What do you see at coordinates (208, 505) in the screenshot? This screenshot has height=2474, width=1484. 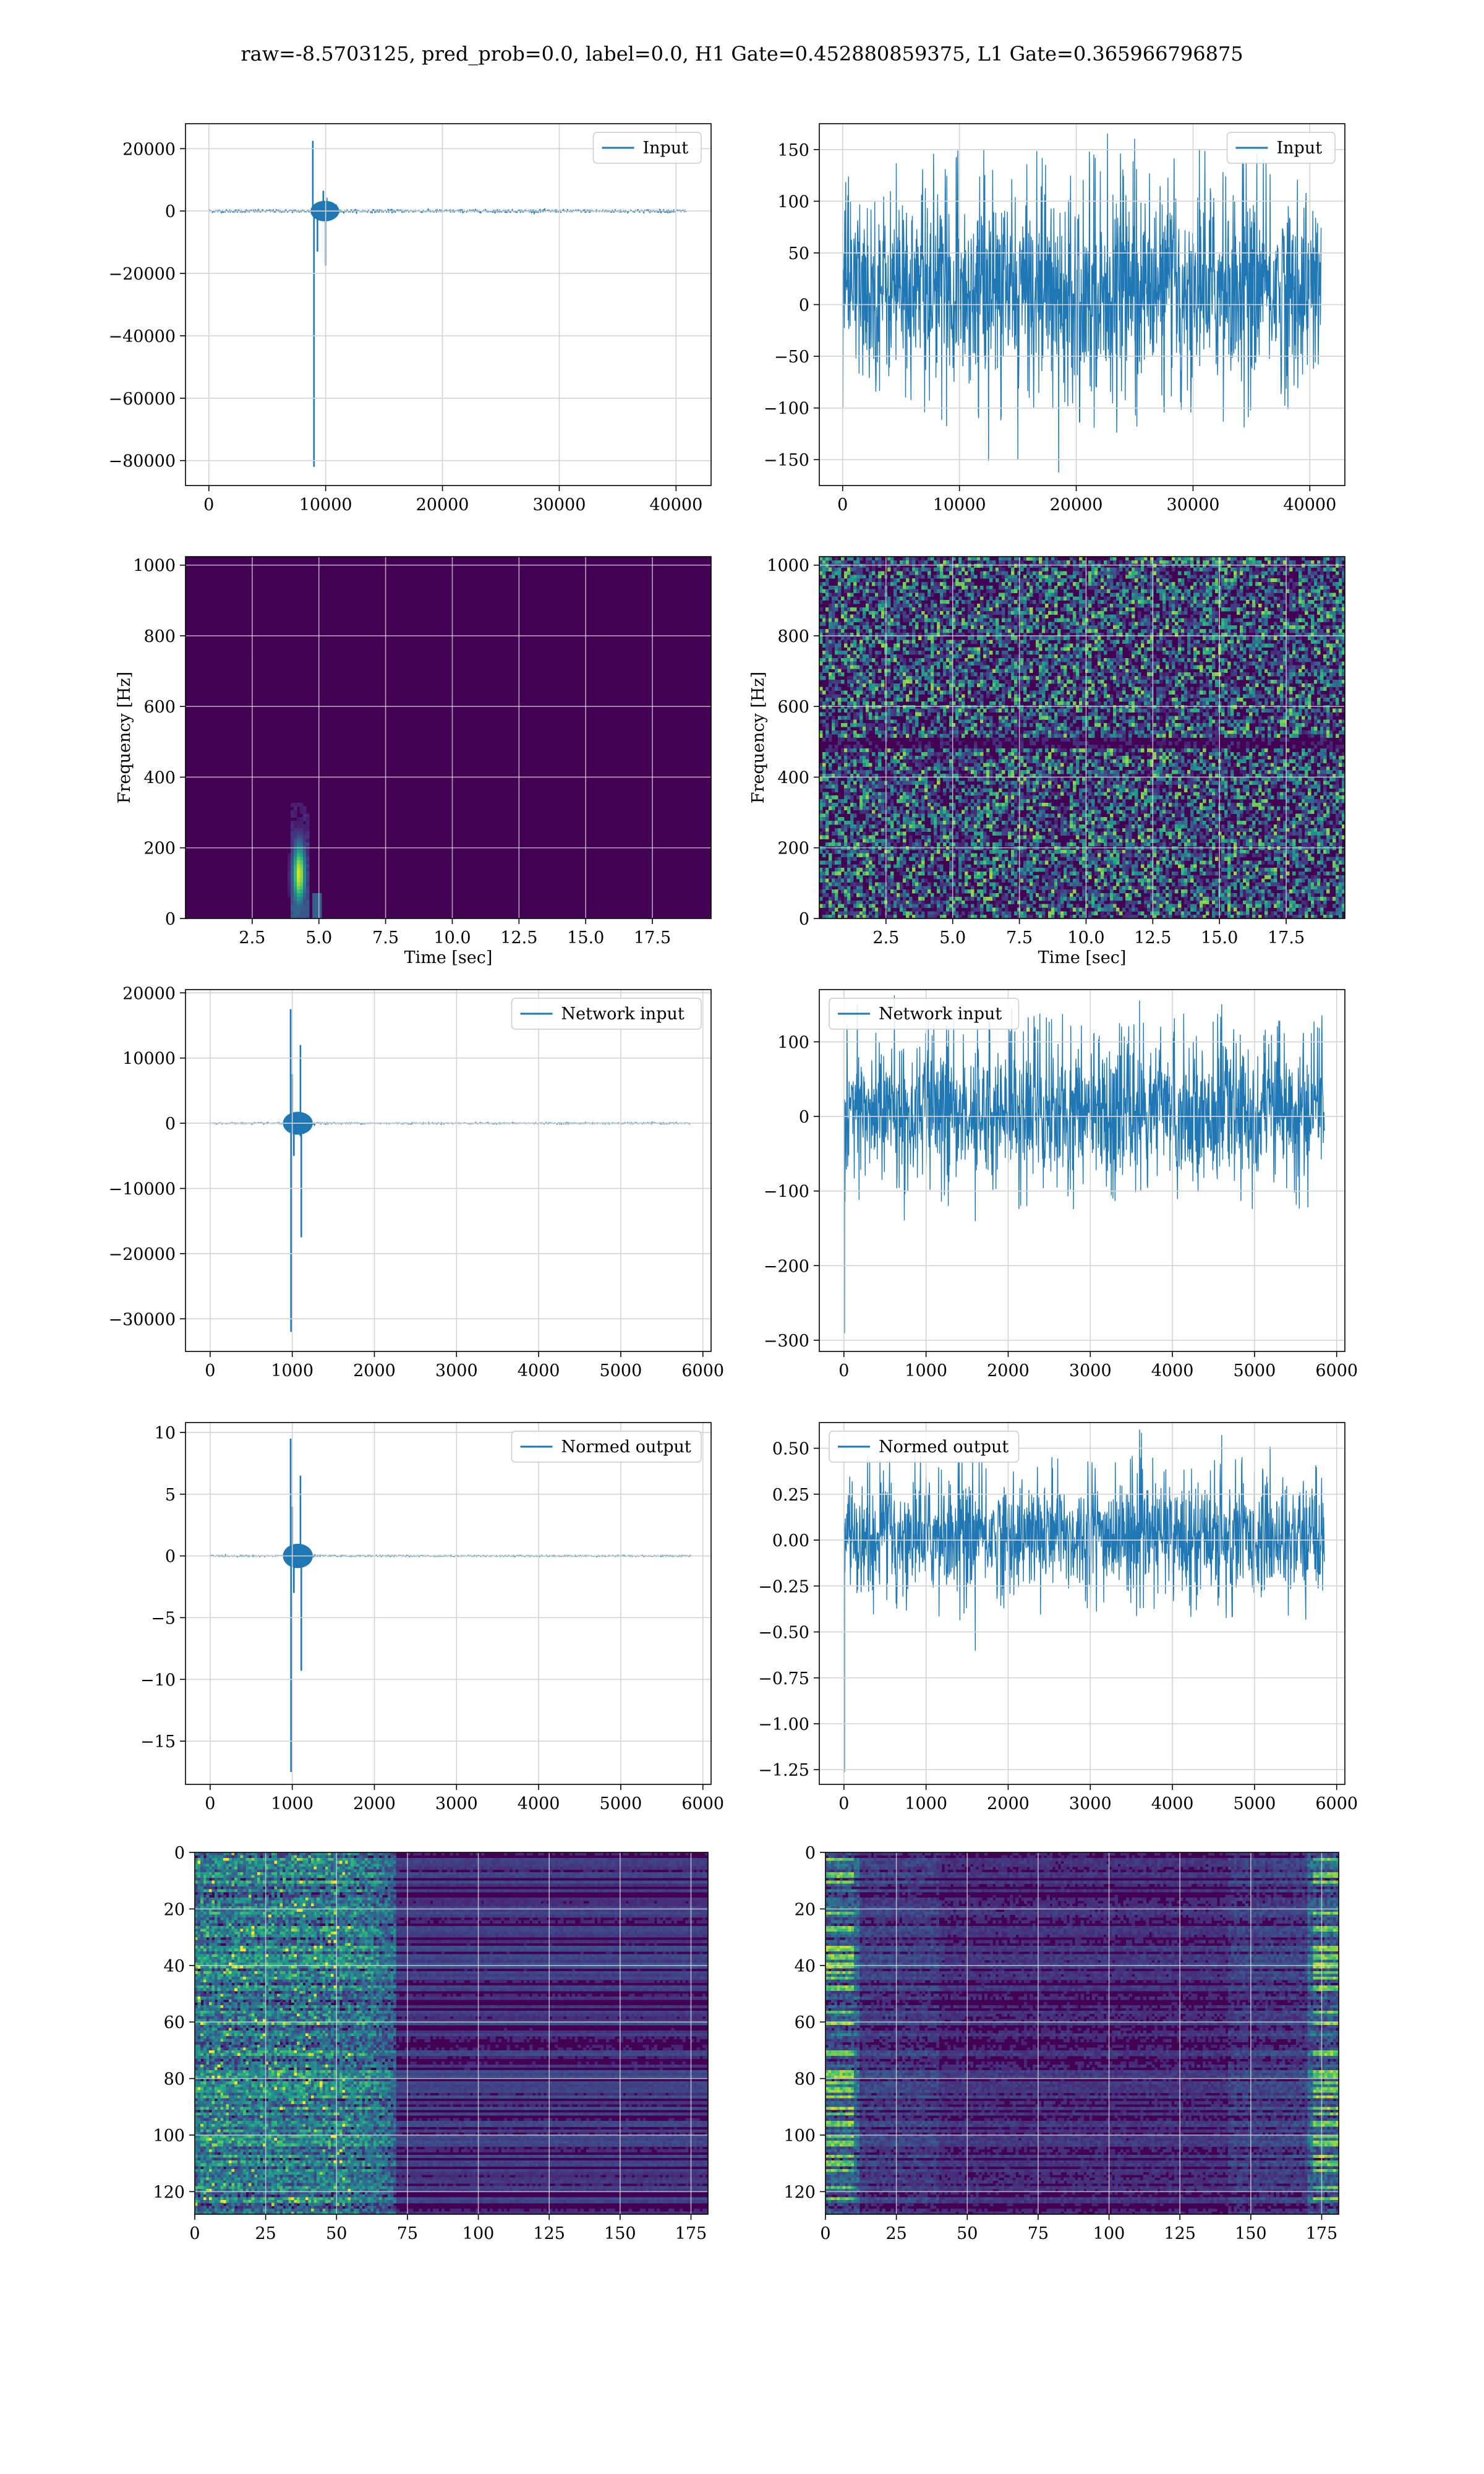 I see `h1-input-xtick-label: 0` at bounding box center [208, 505].